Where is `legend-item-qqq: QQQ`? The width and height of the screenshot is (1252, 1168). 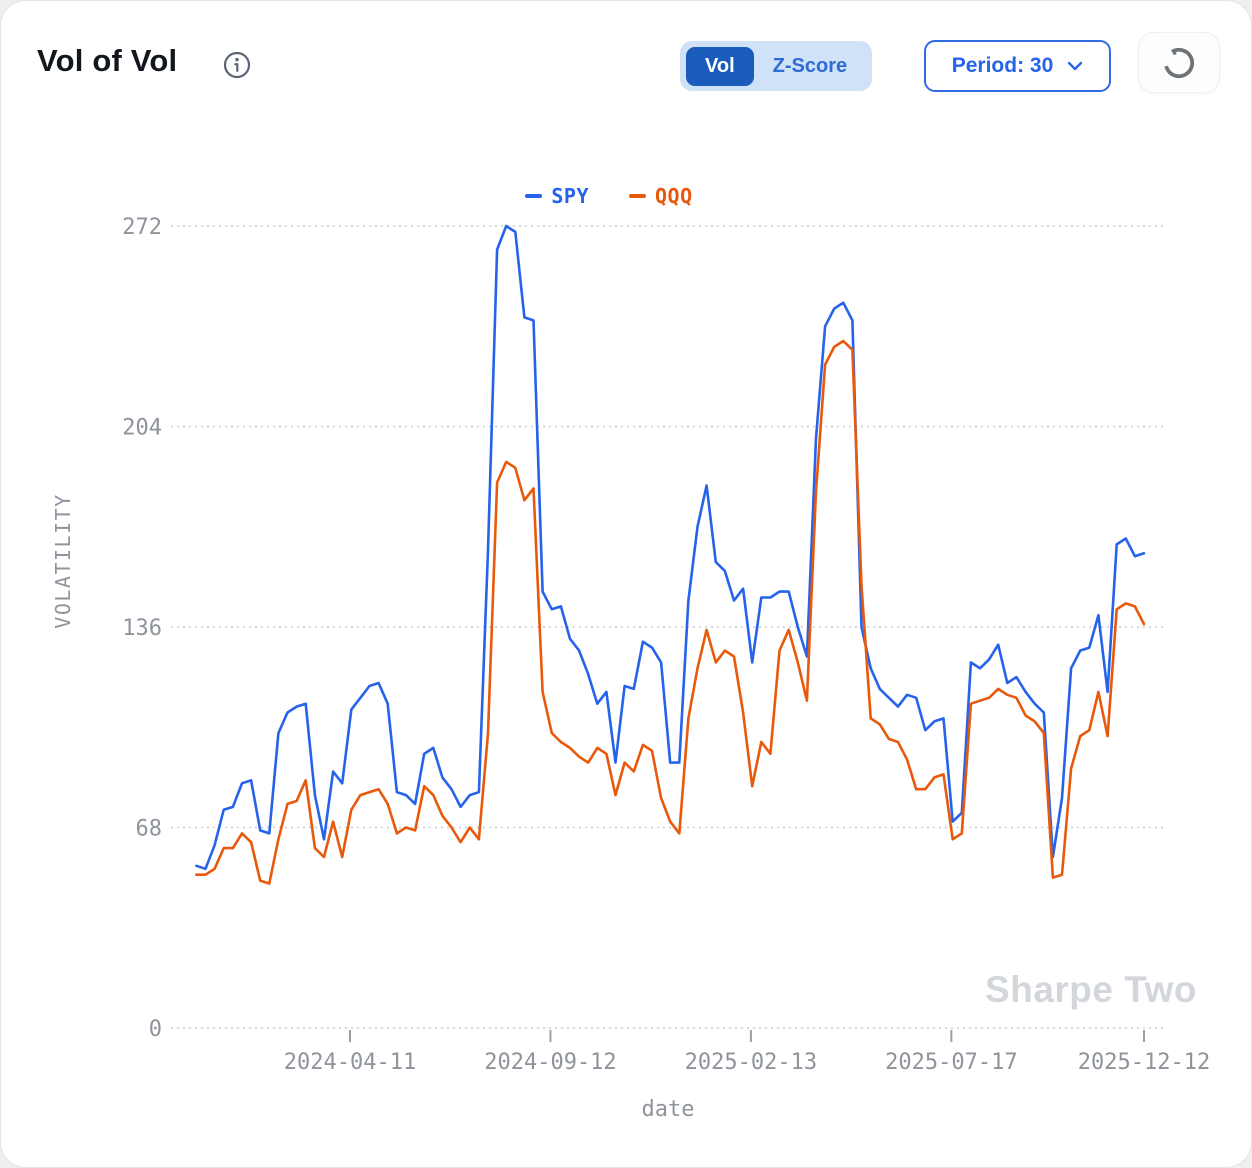 legend-item-qqq: QQQ is located at coordinates (661, 196).